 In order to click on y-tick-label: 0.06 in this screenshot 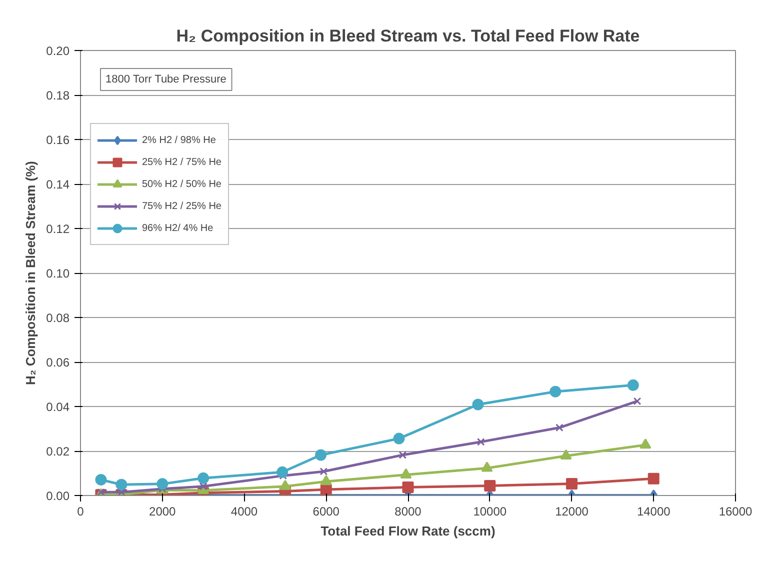, I will do `click(58, 363)`.